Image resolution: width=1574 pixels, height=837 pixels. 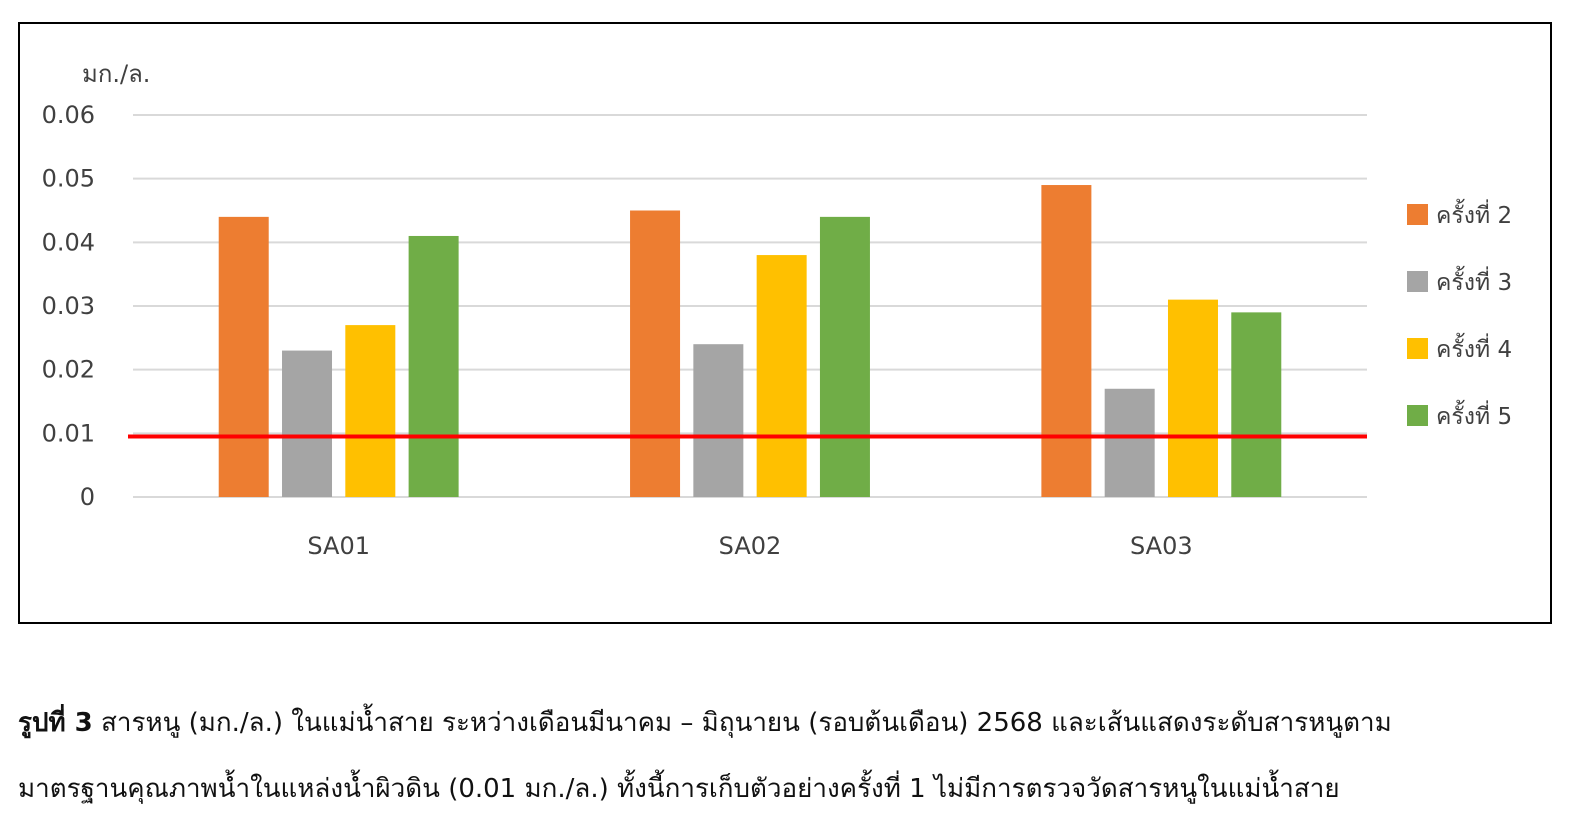 I want to click on x-axis-categories: SA01 SA02 SA03, so click(x=749, y=546).